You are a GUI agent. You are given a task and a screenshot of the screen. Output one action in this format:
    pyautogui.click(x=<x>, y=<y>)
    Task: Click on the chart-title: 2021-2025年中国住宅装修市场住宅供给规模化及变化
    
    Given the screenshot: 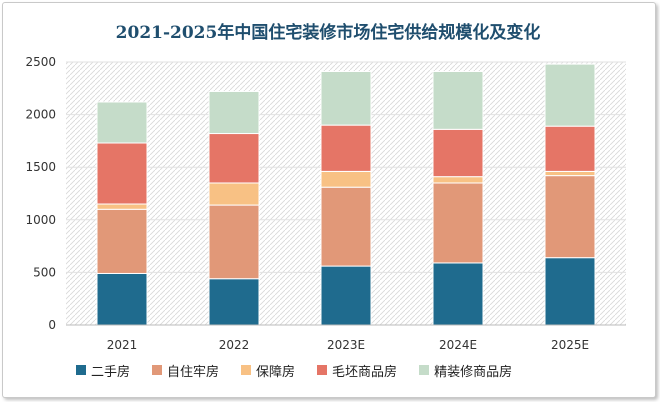 What is the action you would take?
    pyautogui.click(x=328, y=33)
    